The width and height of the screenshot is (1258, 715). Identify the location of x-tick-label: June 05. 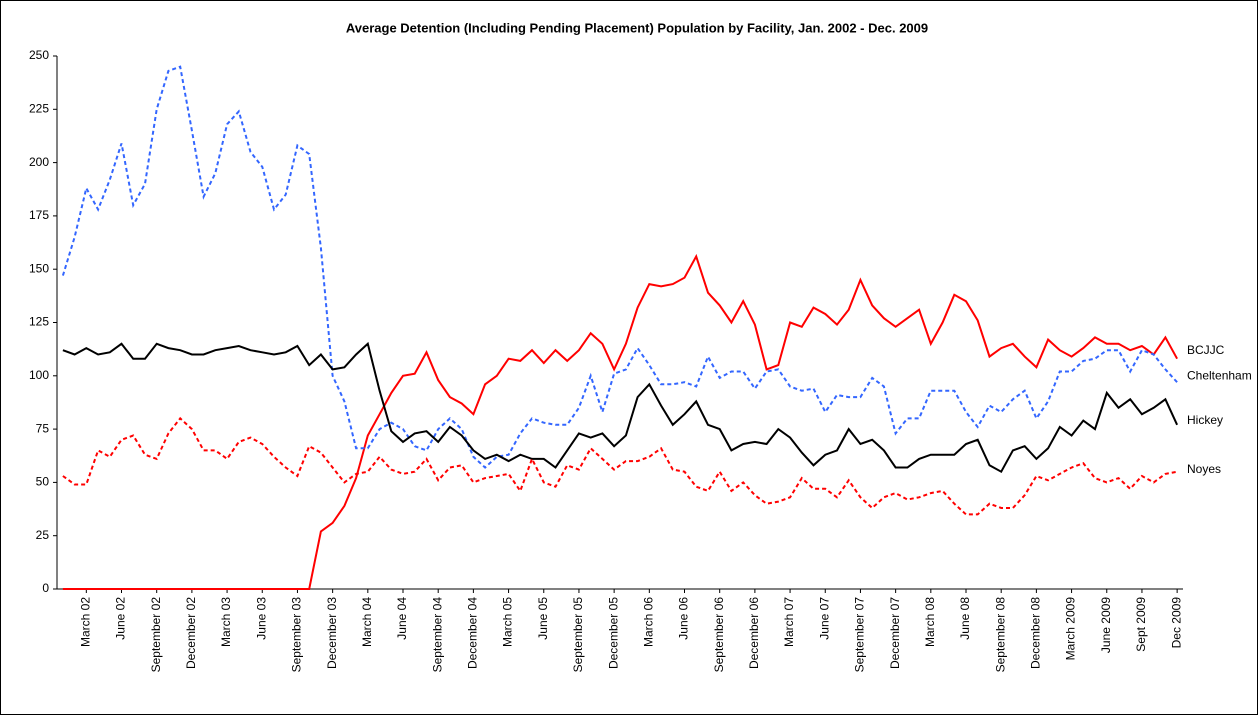
(543, 618).